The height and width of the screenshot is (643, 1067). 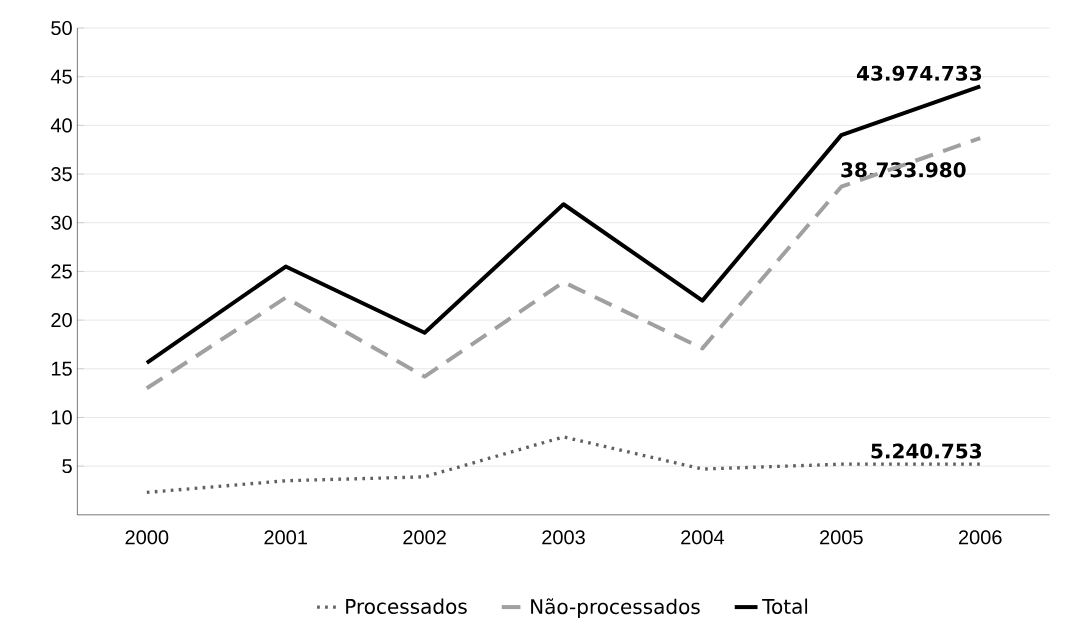 What do you see at coordinates (785, 606) in the screenshot?
I see `legend-label: Total` at bounding box center [785, 606].